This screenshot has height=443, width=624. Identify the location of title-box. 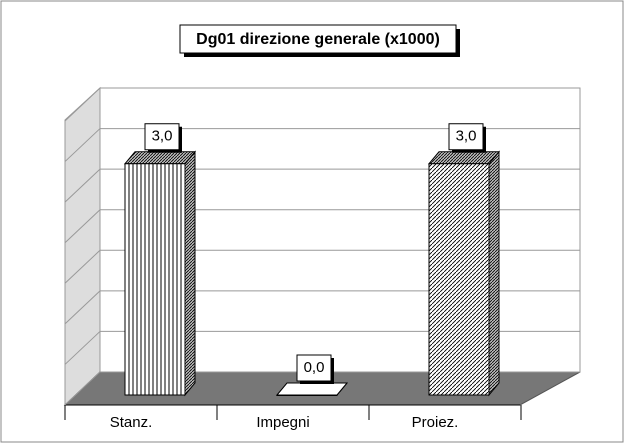
(318, 39).